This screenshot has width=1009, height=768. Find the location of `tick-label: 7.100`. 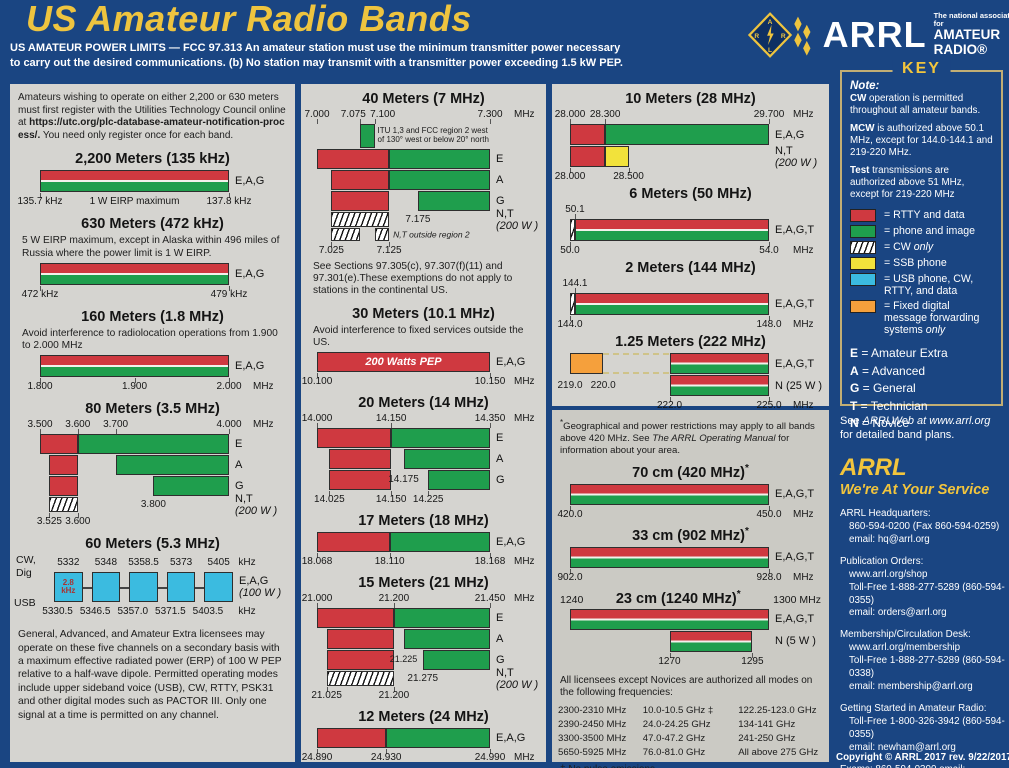

tick-label: 7.100 is located at coordinates (383, 114).